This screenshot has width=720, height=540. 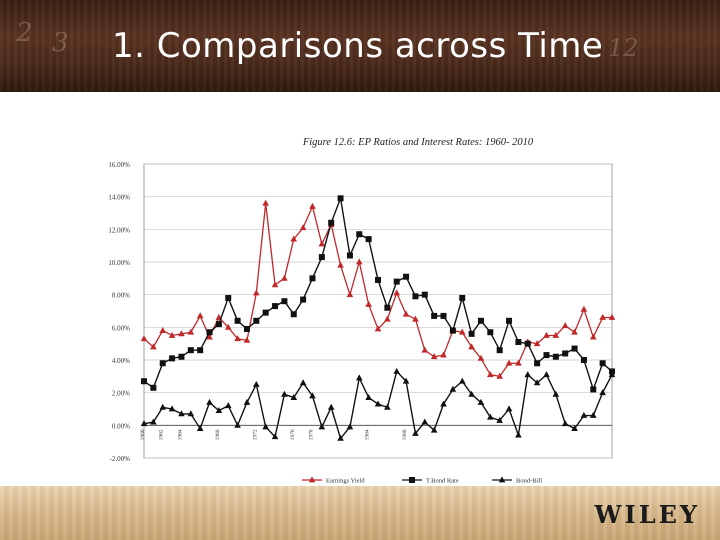 I want to click on banner-scrawl-3: 12, so click(x=623, y=48).